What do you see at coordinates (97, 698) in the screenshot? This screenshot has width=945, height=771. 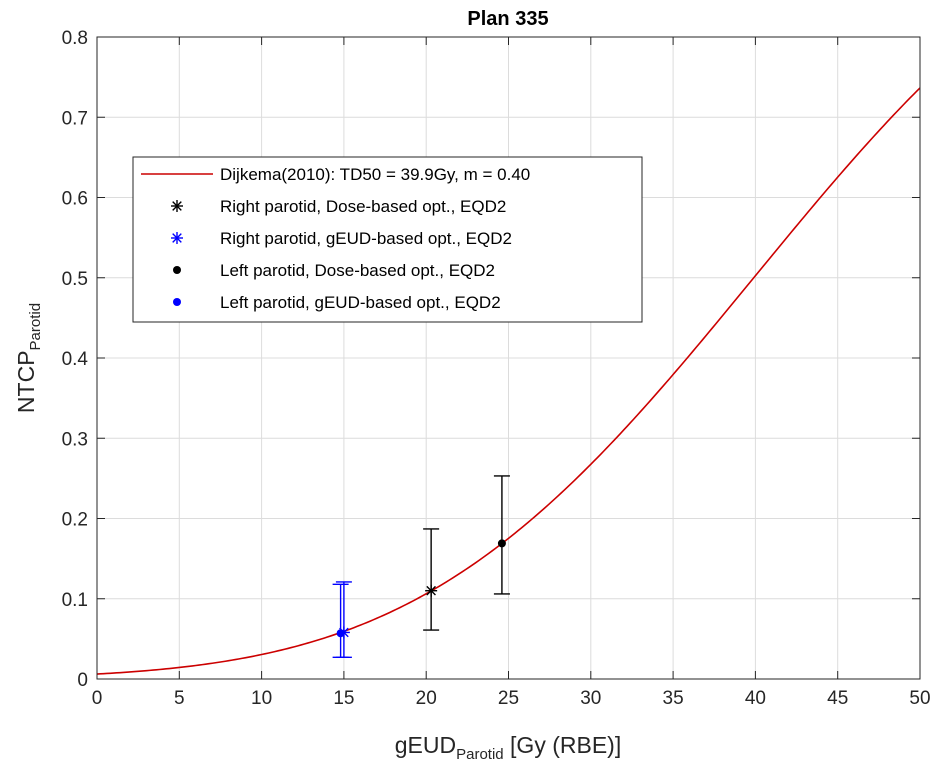 I see `x-tick-label: 0` at bounding box center [97, 698].